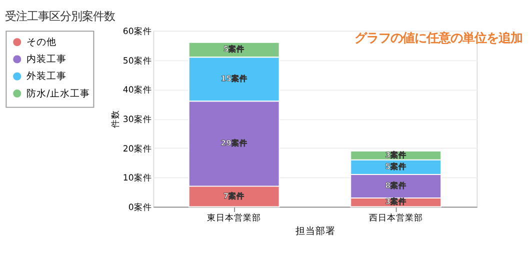 This screenshot has height=273, width=530. What do you see at coordinates (137, 120) in the screenshot?
I see `y-tick-label: 30案件` at bounding box center [137, 120].